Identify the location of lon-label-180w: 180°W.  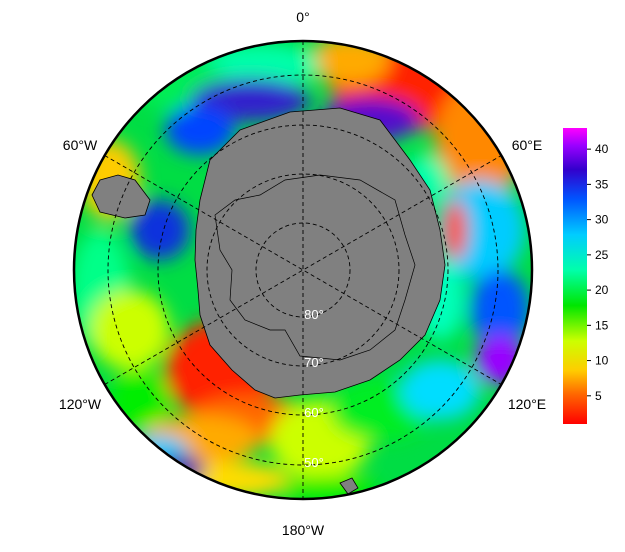
(303, 530).